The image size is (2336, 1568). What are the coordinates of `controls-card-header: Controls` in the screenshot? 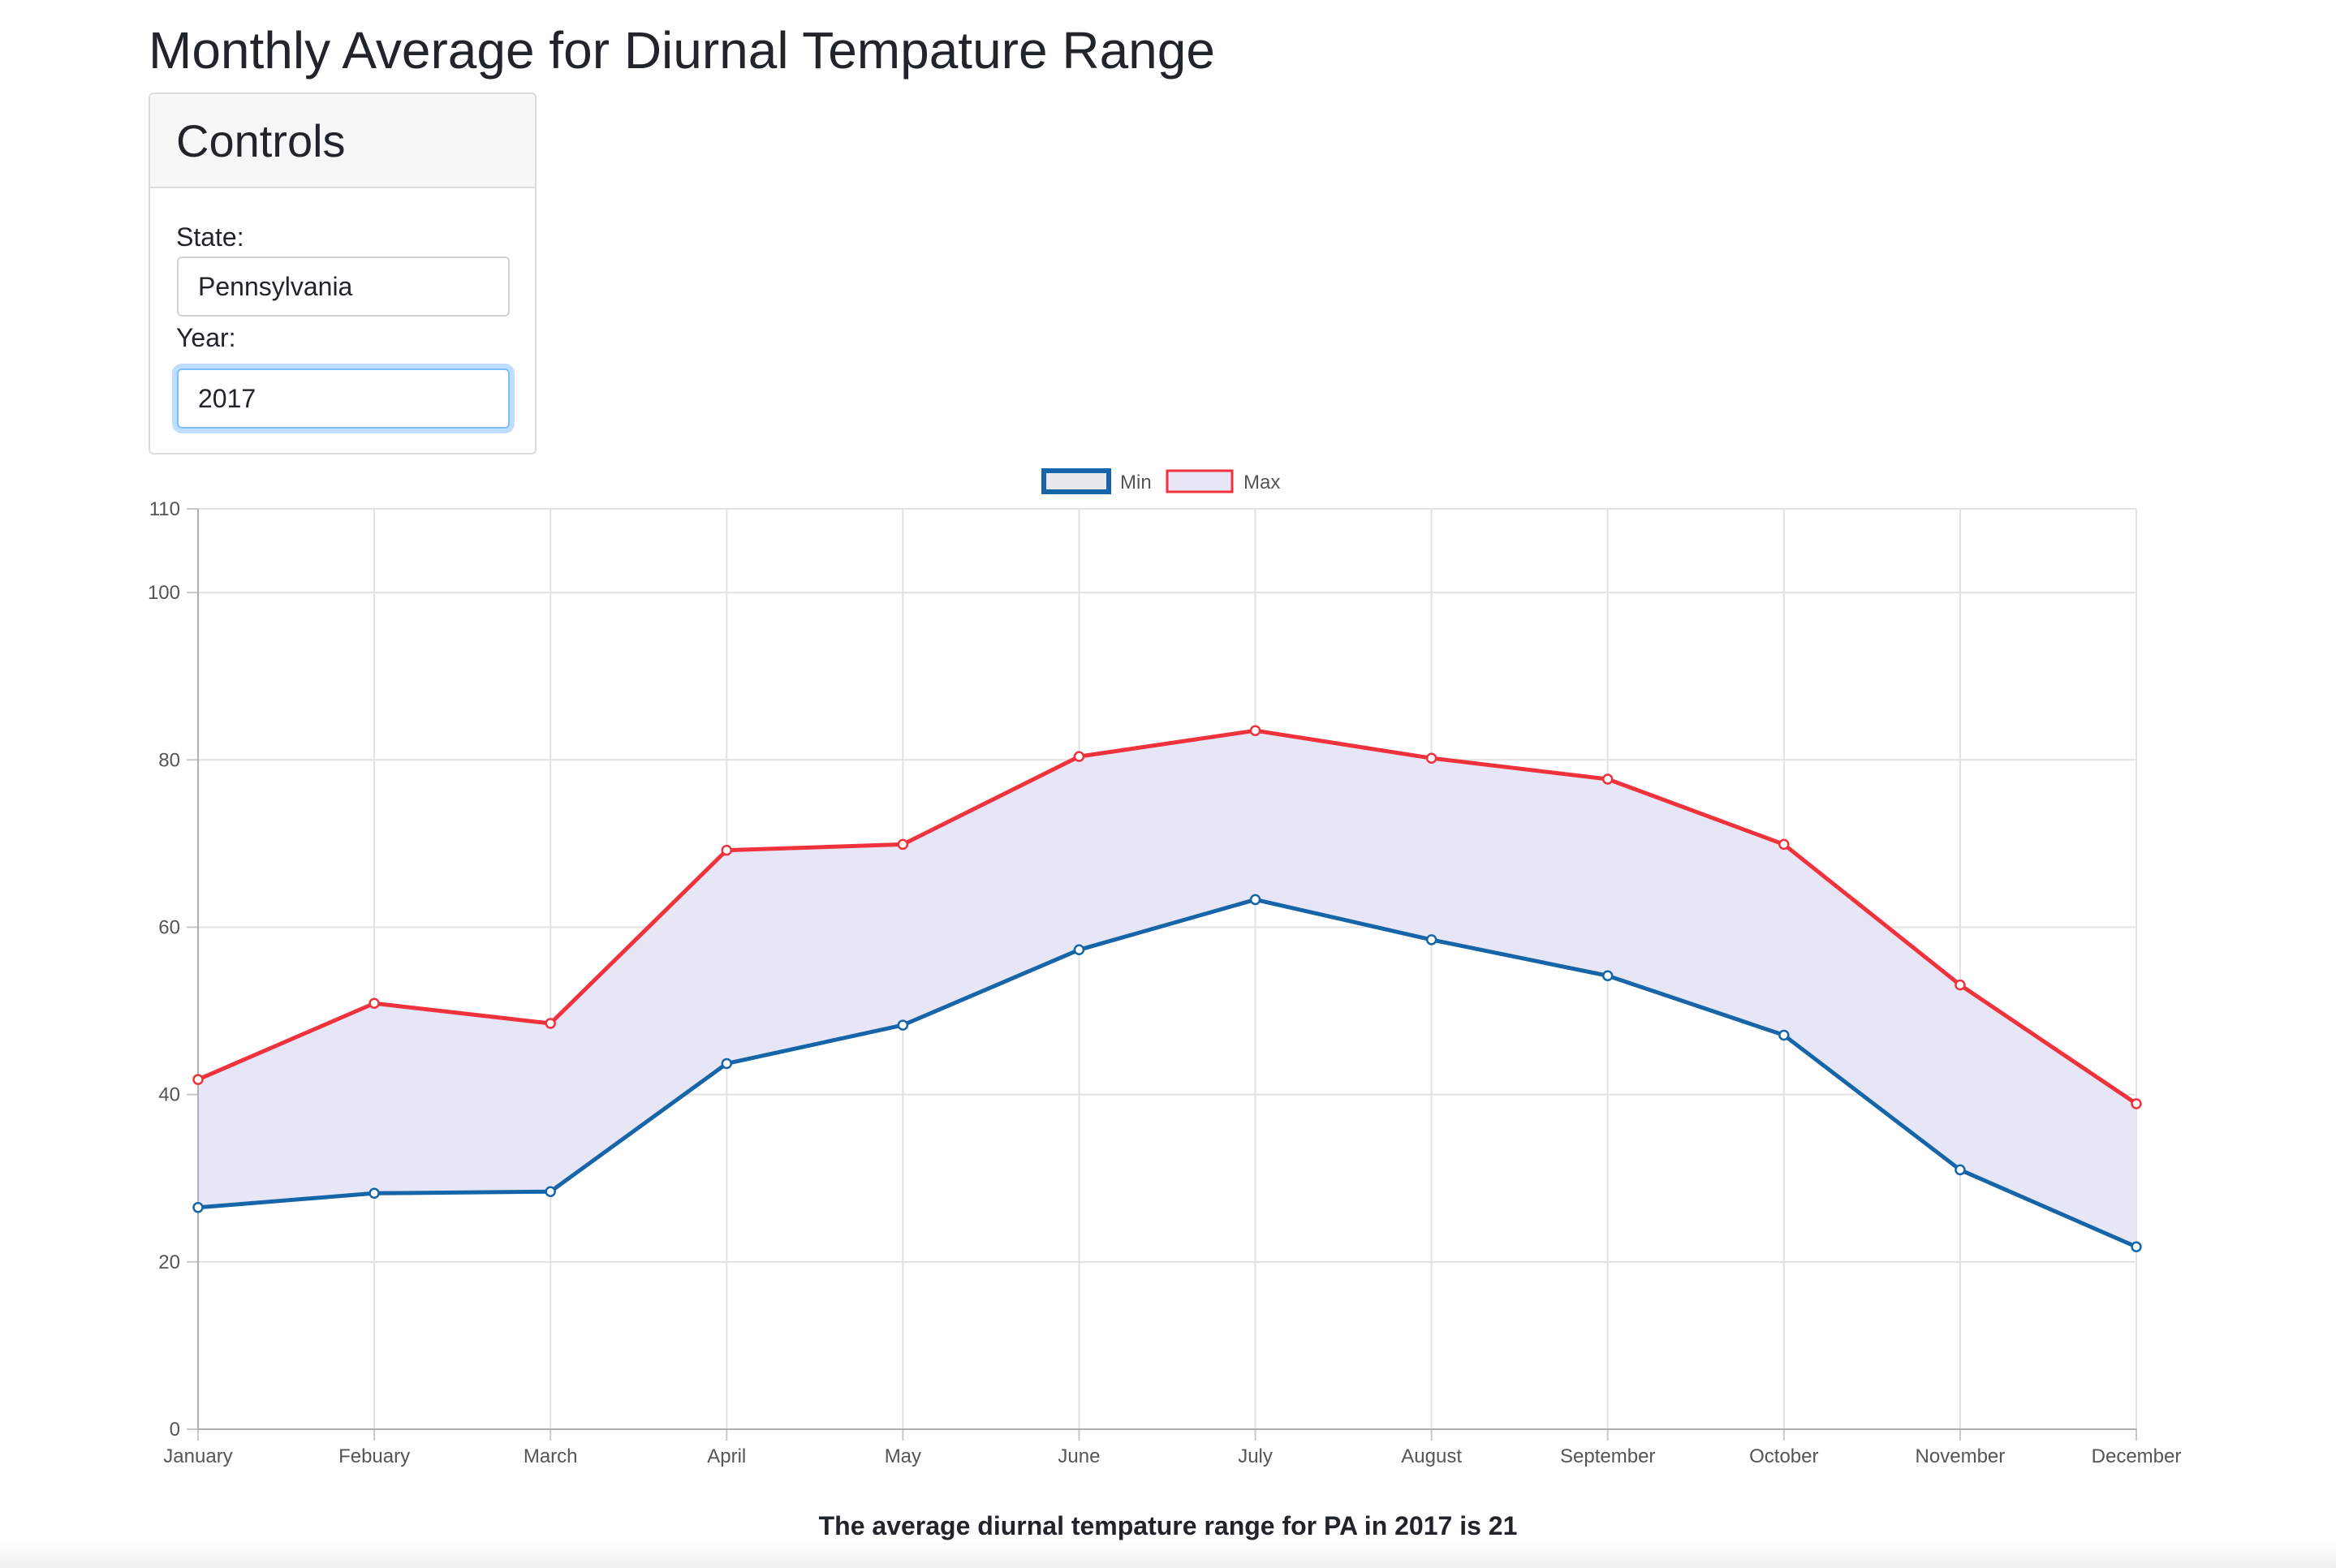 It's located at (342, 141).